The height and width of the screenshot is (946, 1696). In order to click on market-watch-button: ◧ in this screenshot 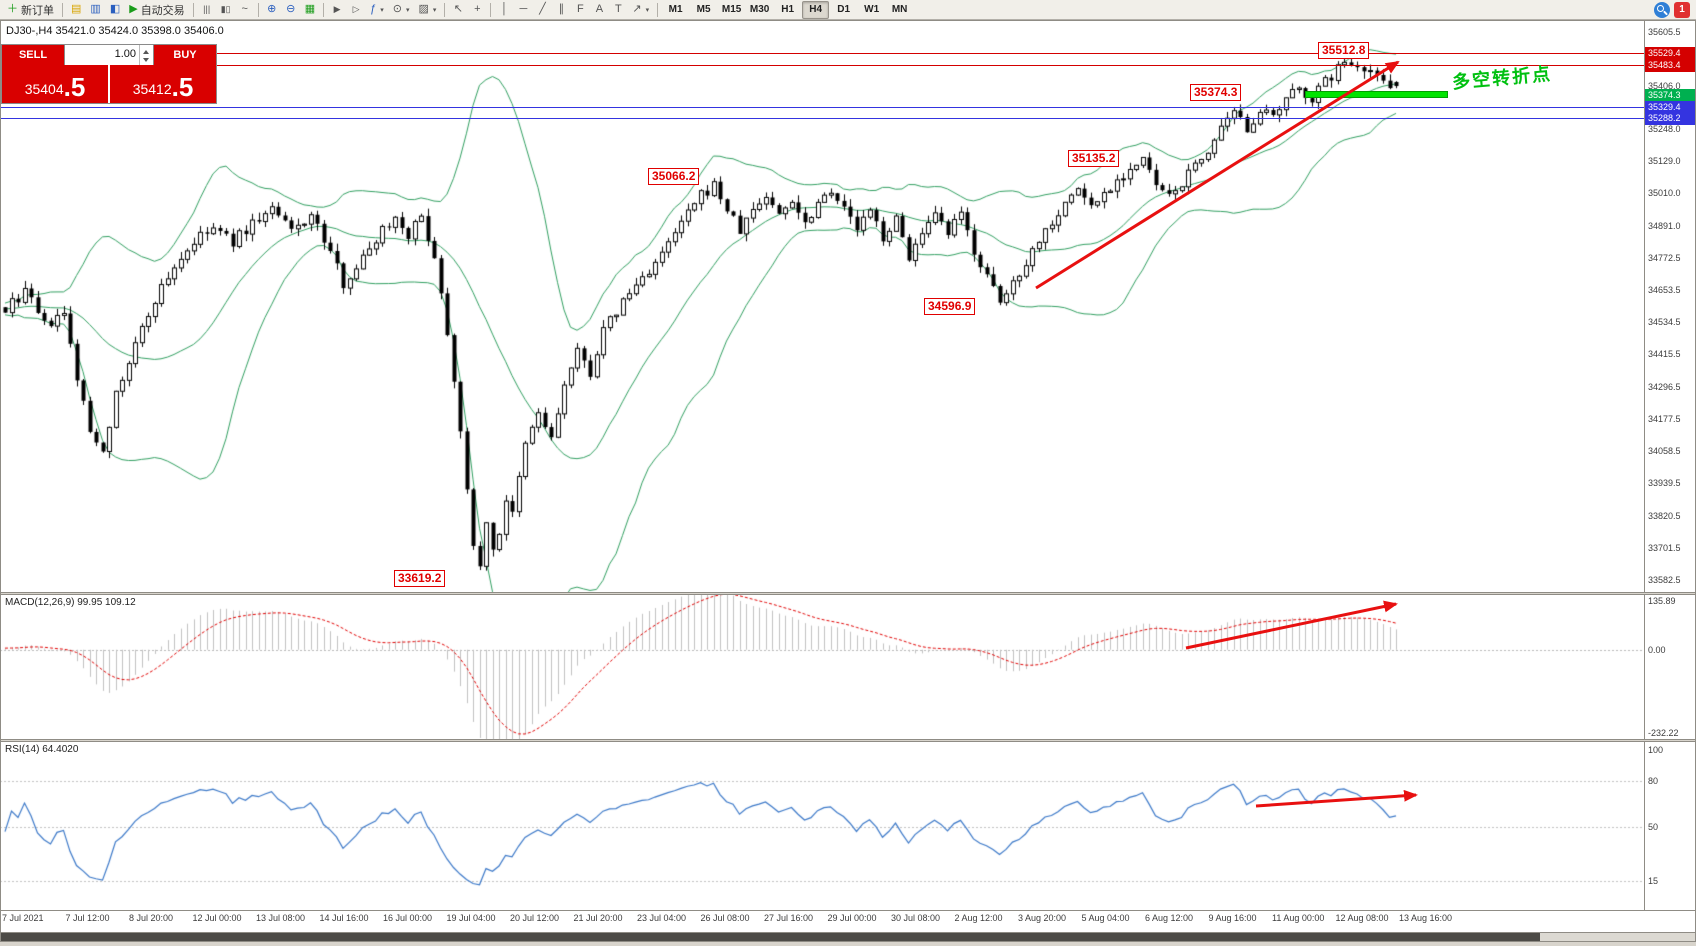, I will do `click(115, 10)`.